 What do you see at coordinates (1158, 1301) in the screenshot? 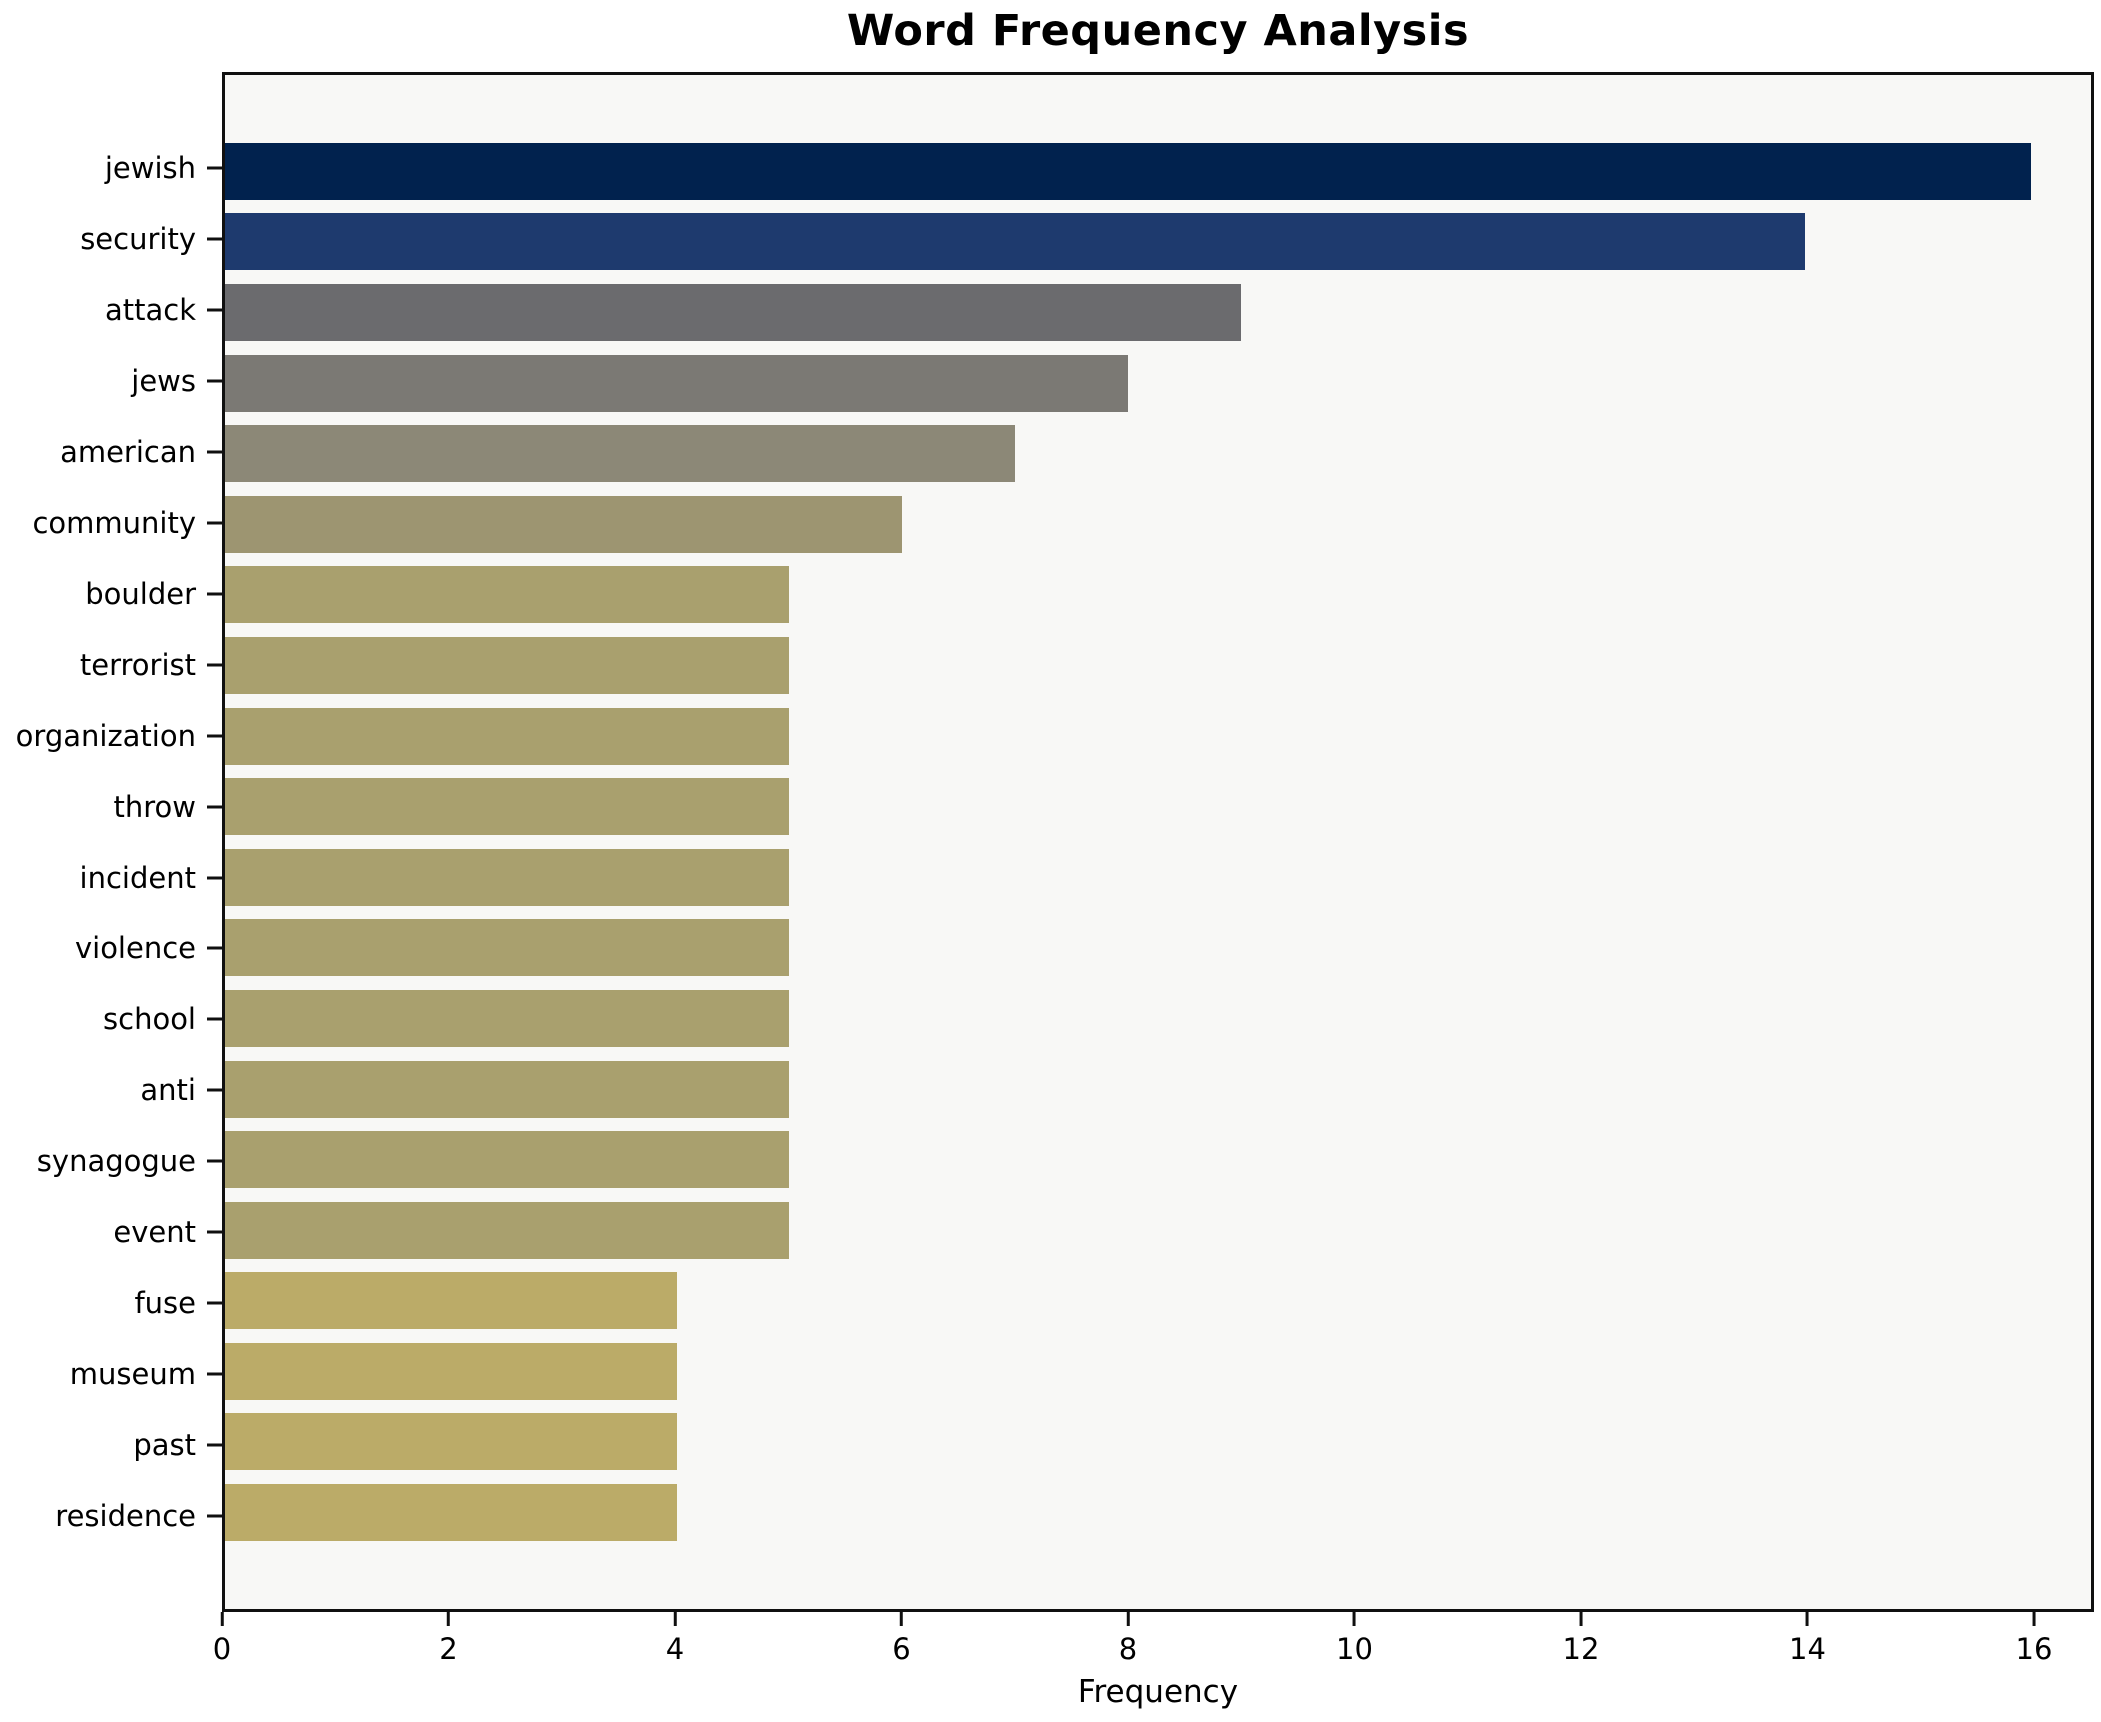
I see `bar-row-fuse` at bounding box center [1158, 1301].